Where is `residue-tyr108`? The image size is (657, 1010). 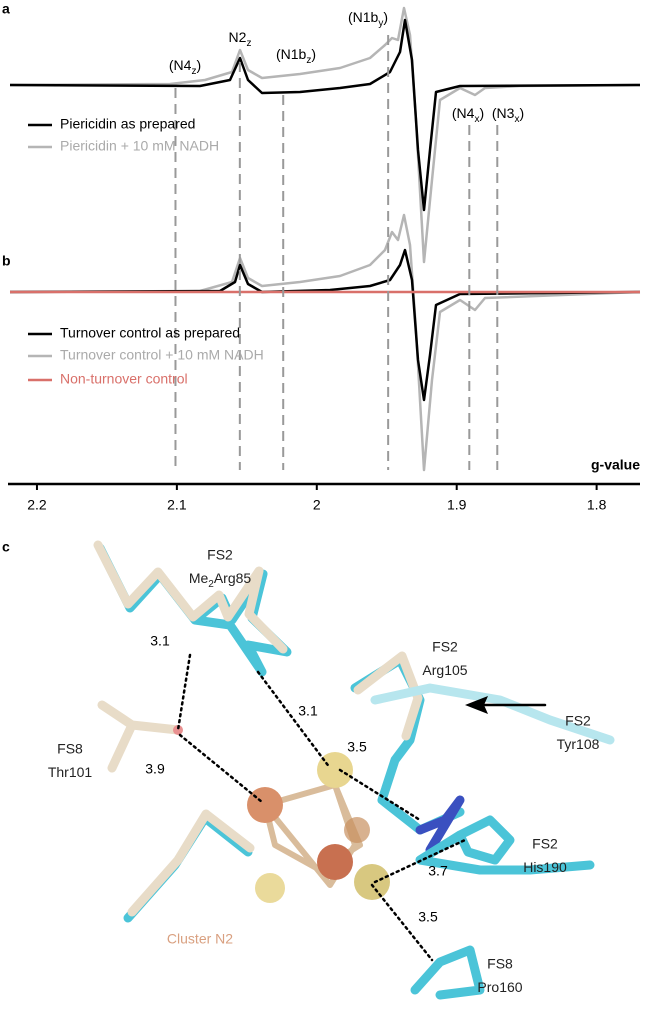 residue-tyr108 is located at coordinates (492, 714).